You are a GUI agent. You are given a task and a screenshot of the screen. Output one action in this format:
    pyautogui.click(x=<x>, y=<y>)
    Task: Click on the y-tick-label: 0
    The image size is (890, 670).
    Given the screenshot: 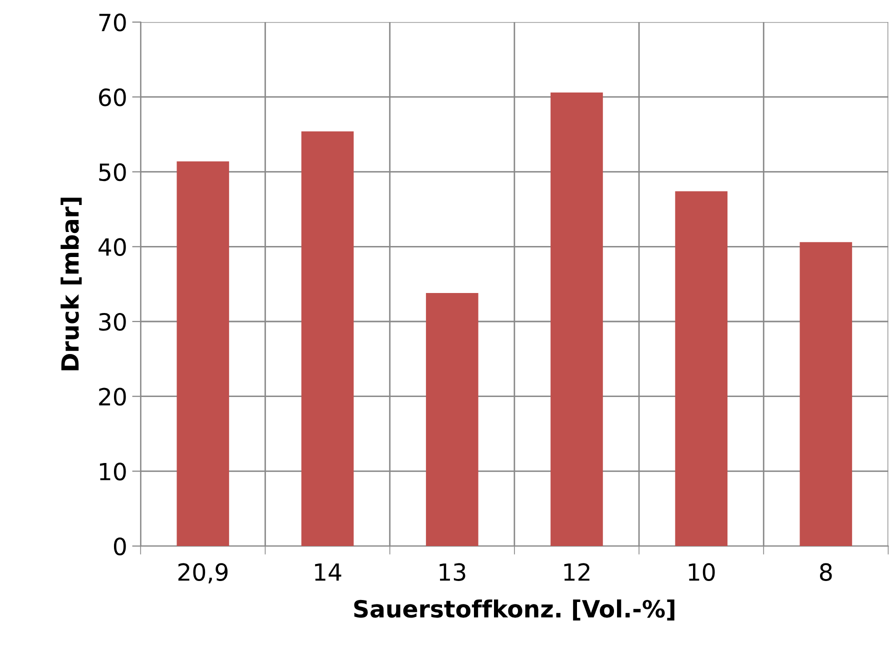 What is the action you would take?
    pyautogui.click(x=120, y=546)
    